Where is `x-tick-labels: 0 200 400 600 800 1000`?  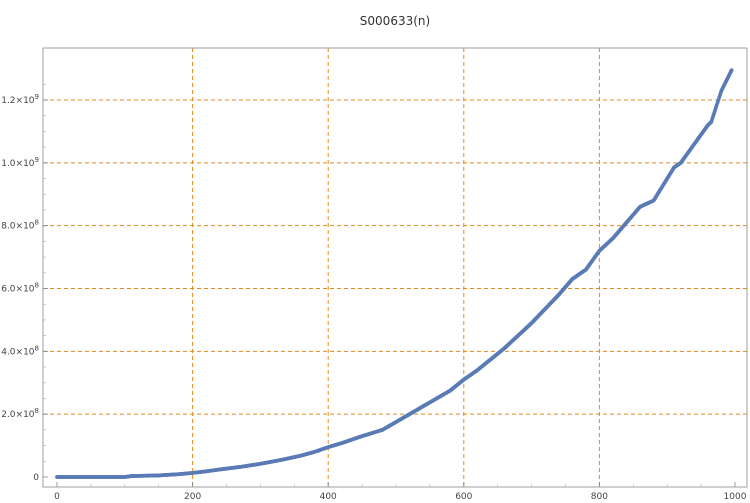 x-tick-labels: 0 200 400 600 800 1000 is located at coordinates (400, 497).